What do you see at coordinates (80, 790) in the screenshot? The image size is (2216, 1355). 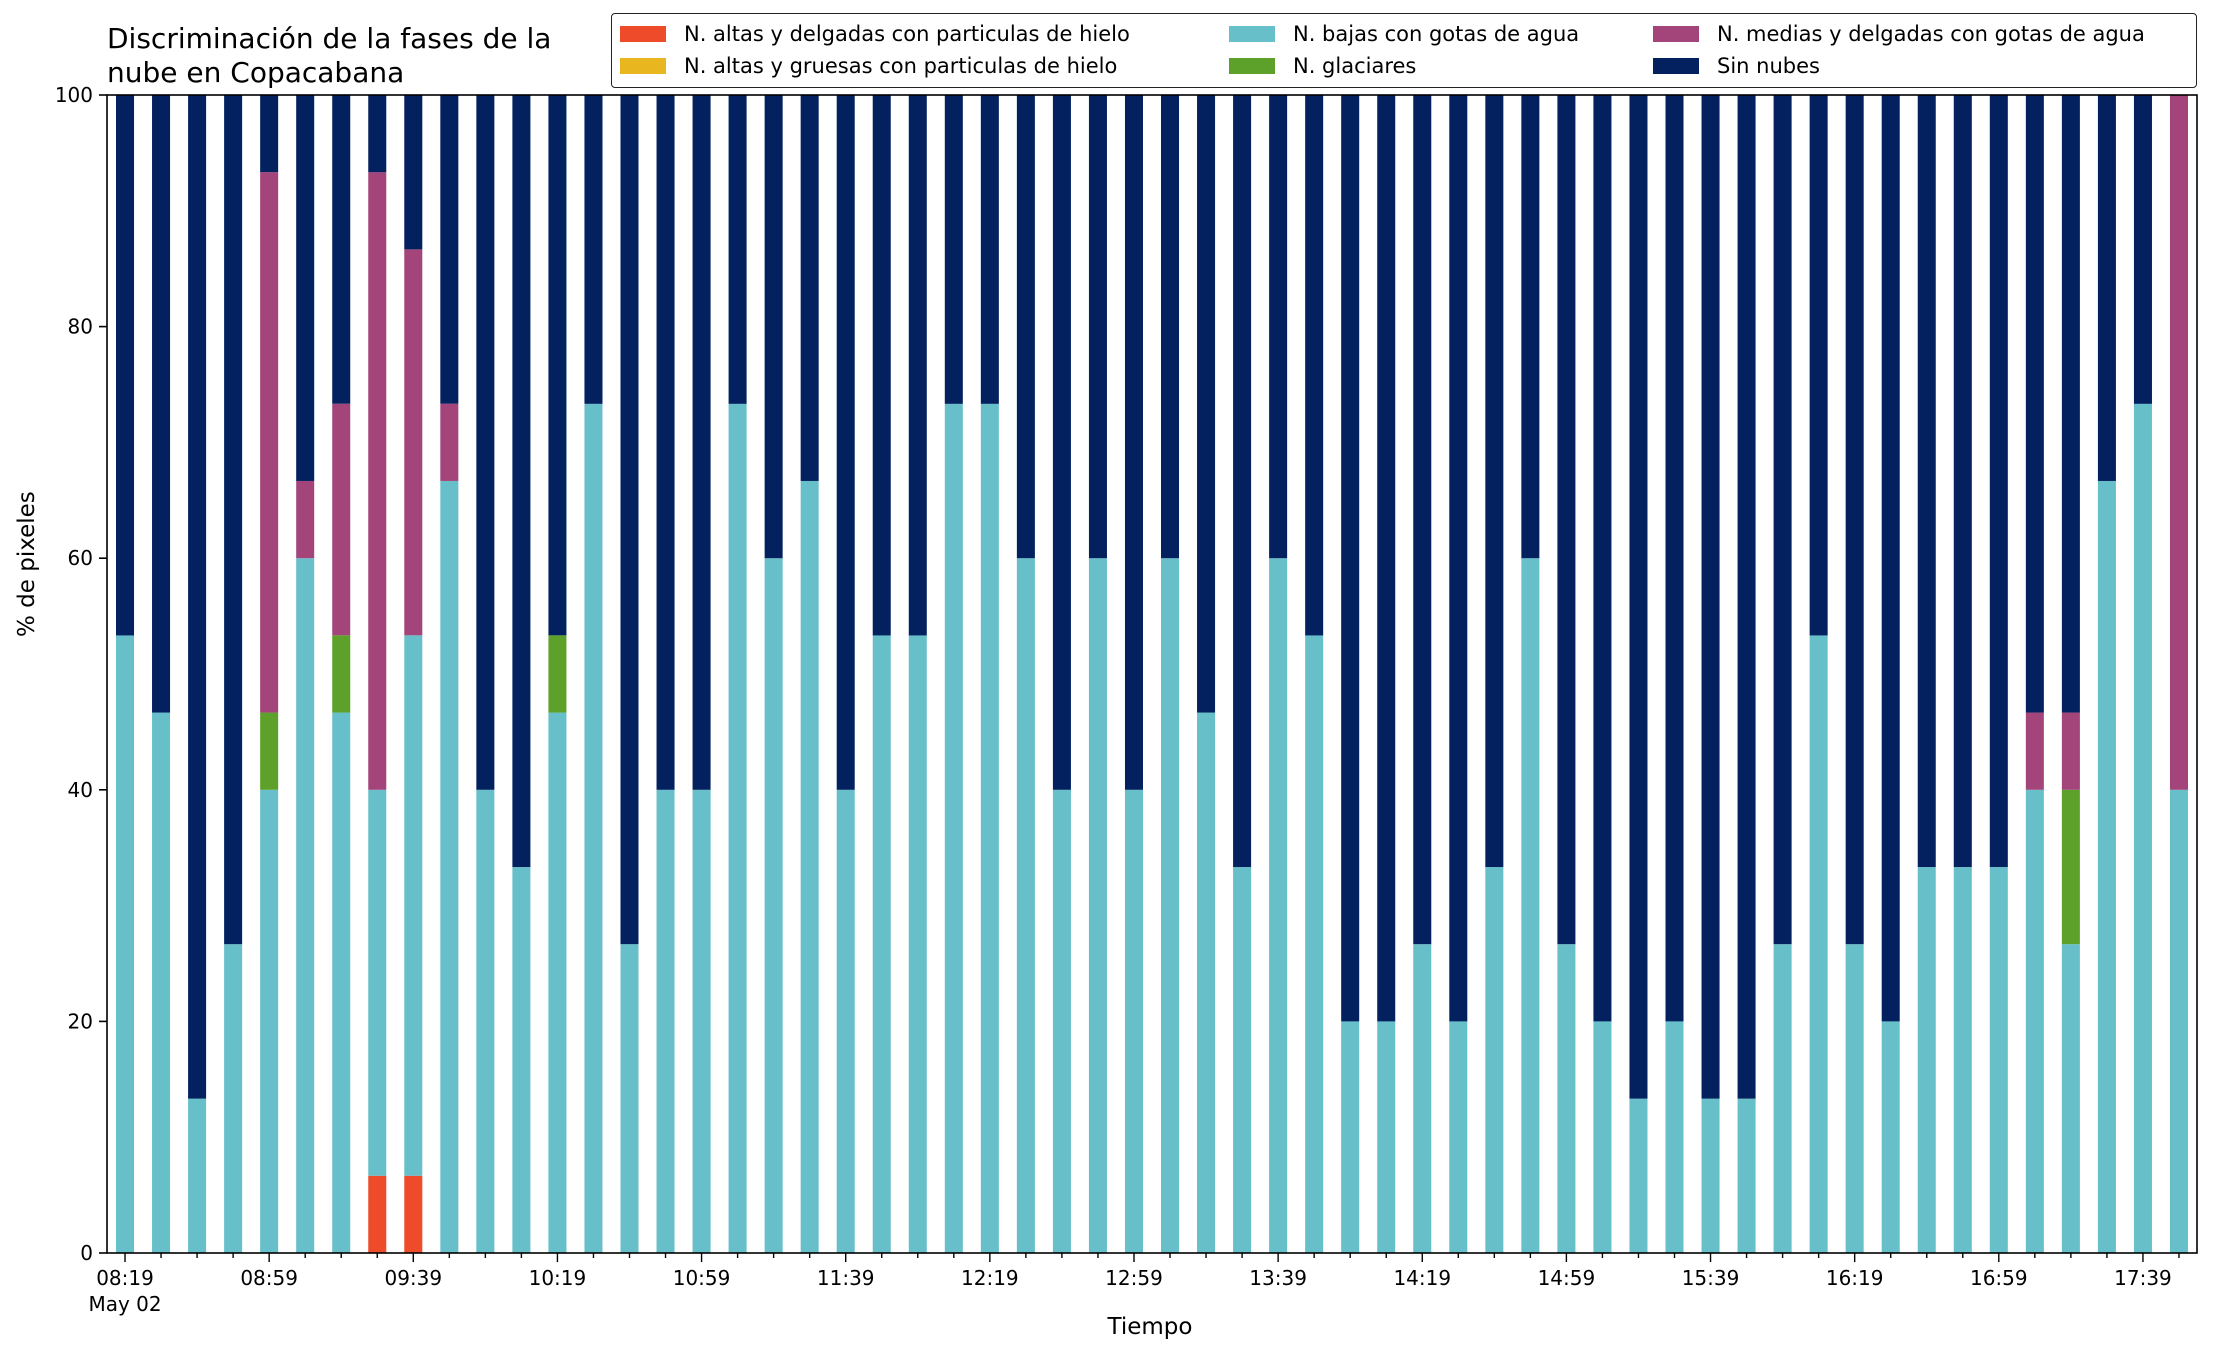 I see `y-tick-label: 40` at bounding box center [80, 790].